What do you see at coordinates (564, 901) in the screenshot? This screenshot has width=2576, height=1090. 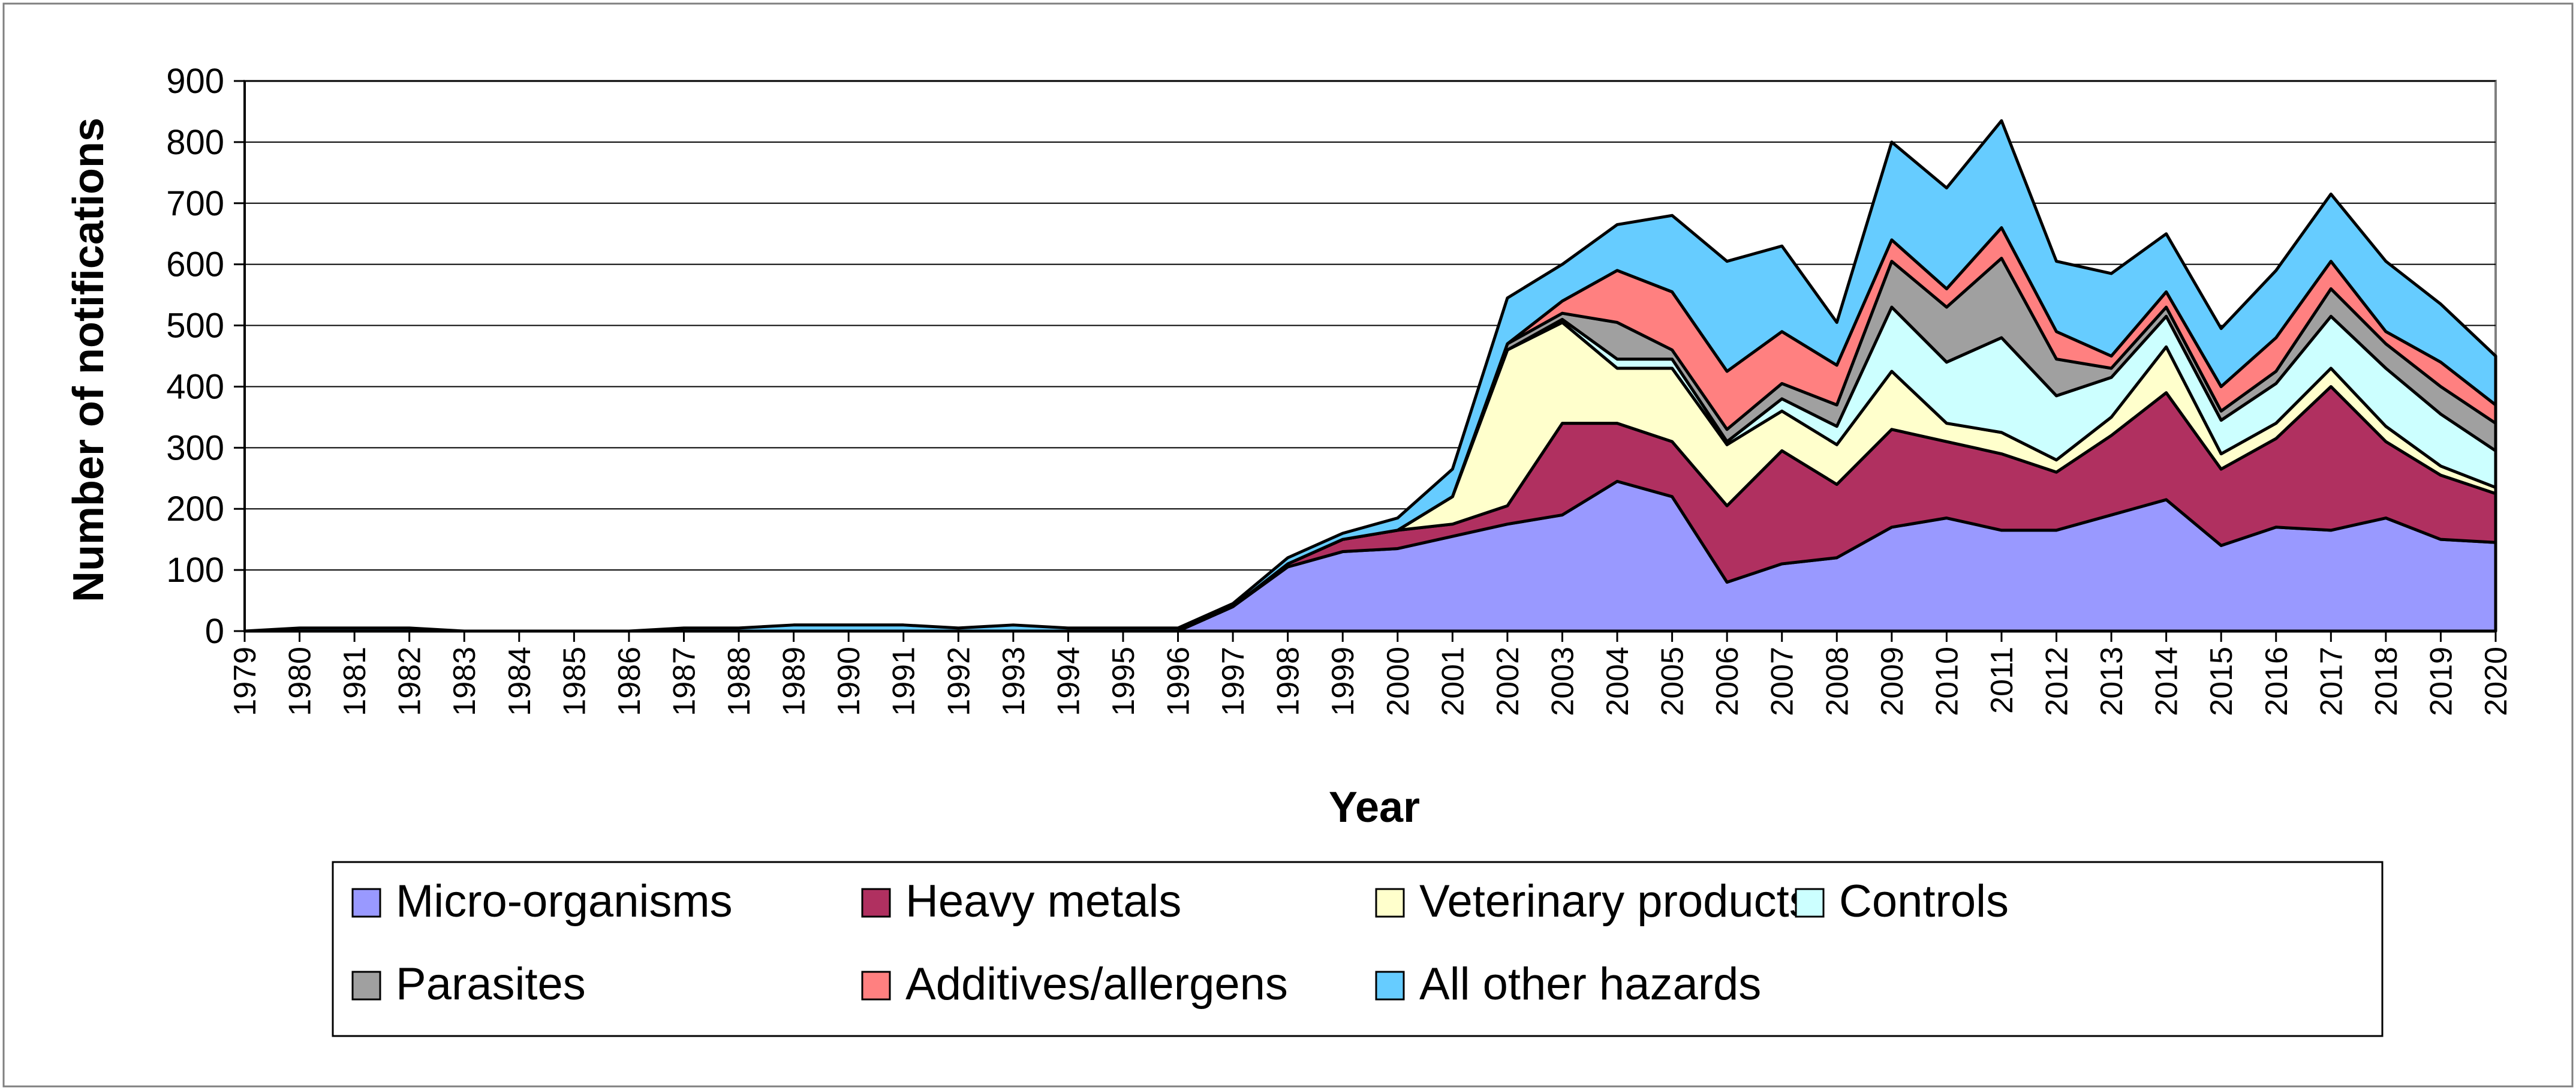 I see `legend-label-micro-organisms: Micro-organisms` at bounding box center [564, 901].